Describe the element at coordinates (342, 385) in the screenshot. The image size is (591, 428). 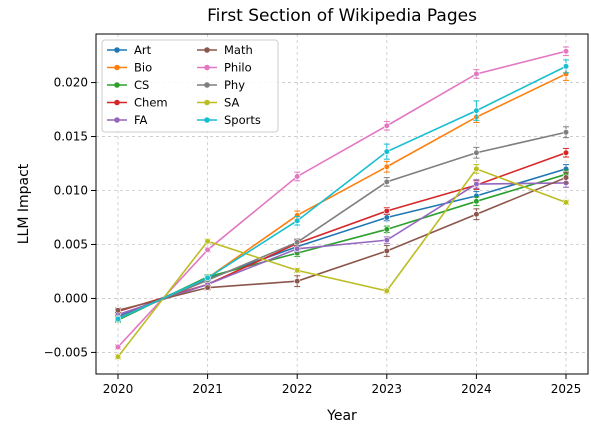
I see `x-axis: 2020 2021 2022 2023 2024 2025` at that location.